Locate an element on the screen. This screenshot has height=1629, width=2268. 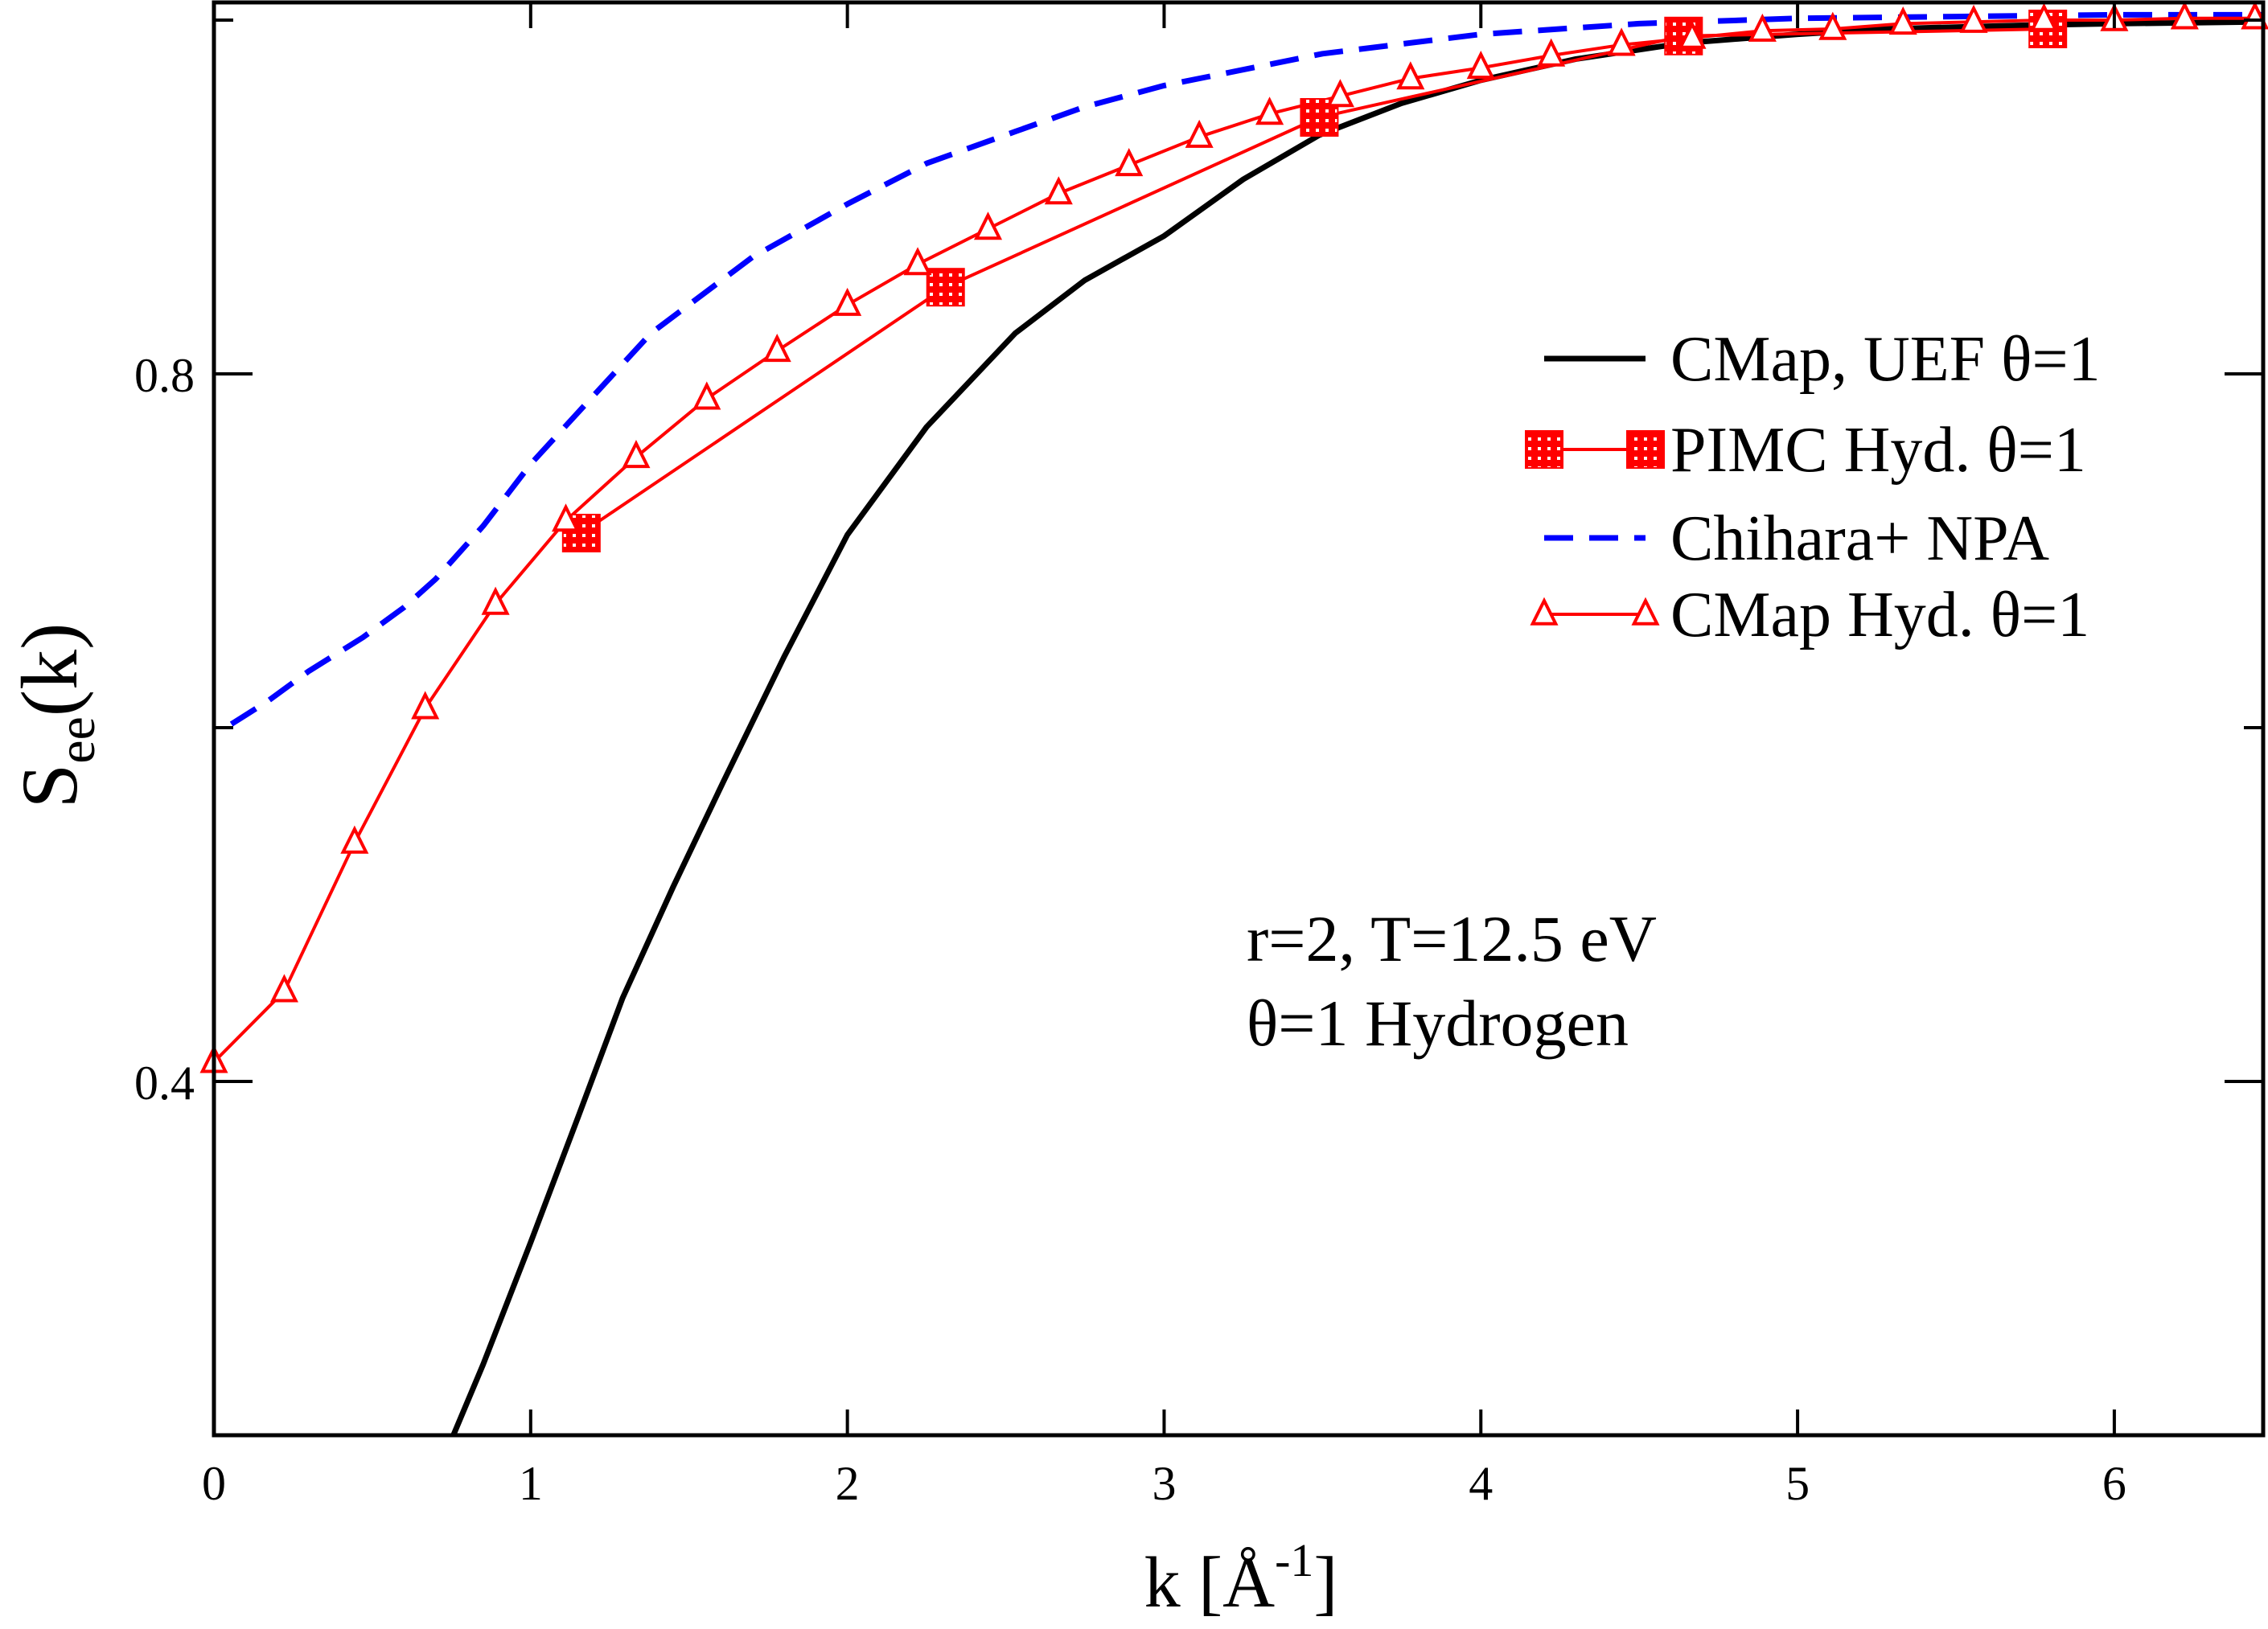
x-tick-label: 4 is located at coordinates (1481, 1483).